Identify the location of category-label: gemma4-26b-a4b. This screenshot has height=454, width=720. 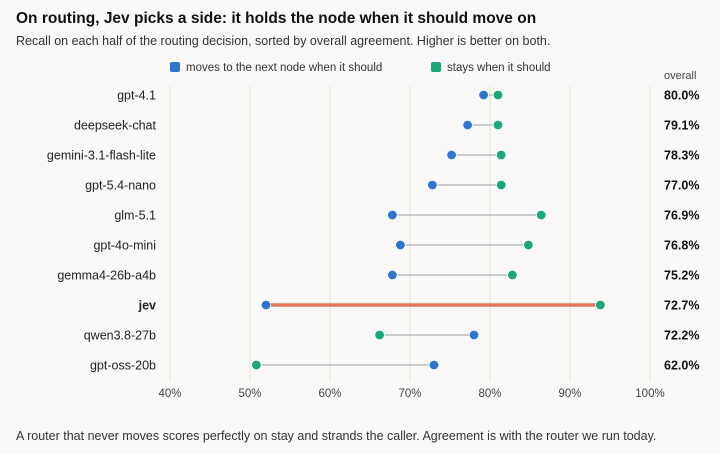
(106, 276).